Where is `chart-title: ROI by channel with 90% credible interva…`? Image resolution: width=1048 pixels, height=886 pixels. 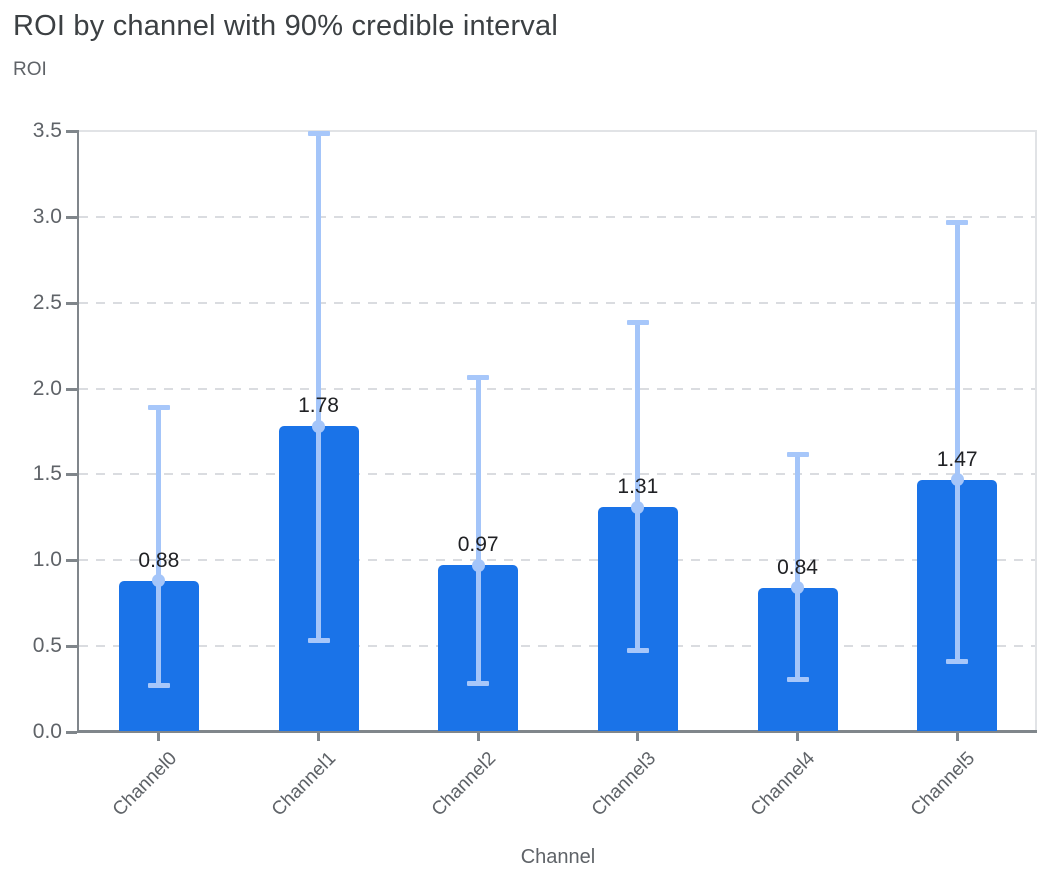
chart-title: ROI by channel with 90% credible interva… is located at coordinates (285, 26).